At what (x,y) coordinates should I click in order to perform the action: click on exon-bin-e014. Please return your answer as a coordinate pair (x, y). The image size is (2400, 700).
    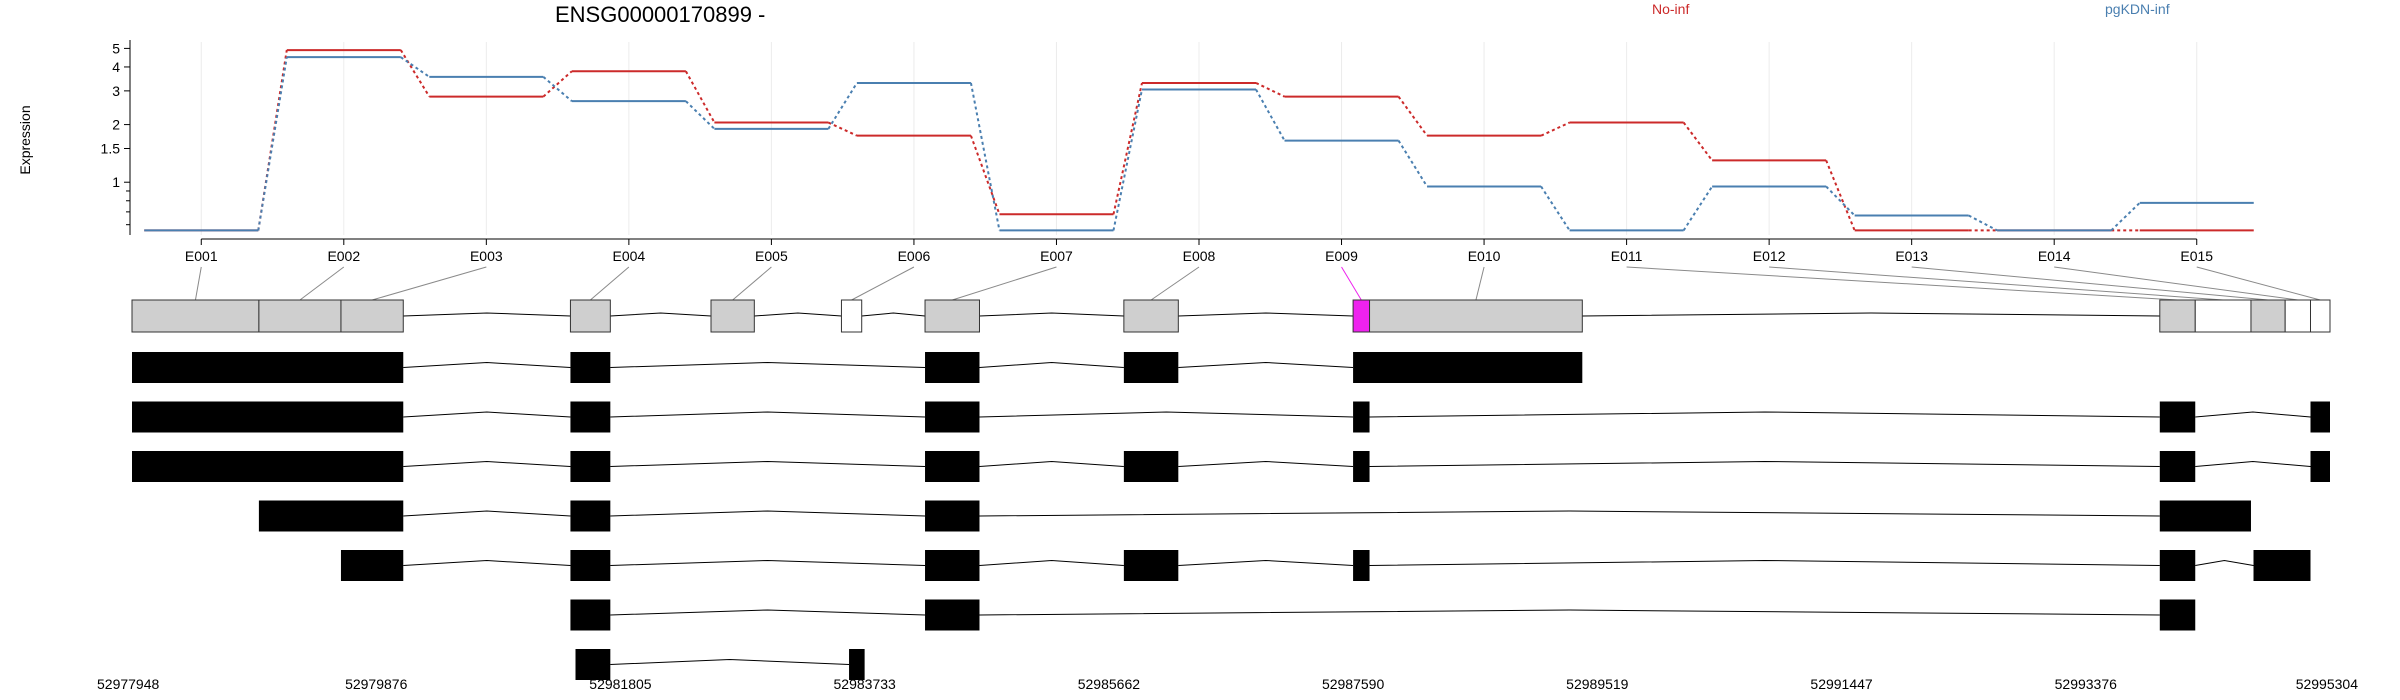
    Looking at the image, I should click on (2297, 316).